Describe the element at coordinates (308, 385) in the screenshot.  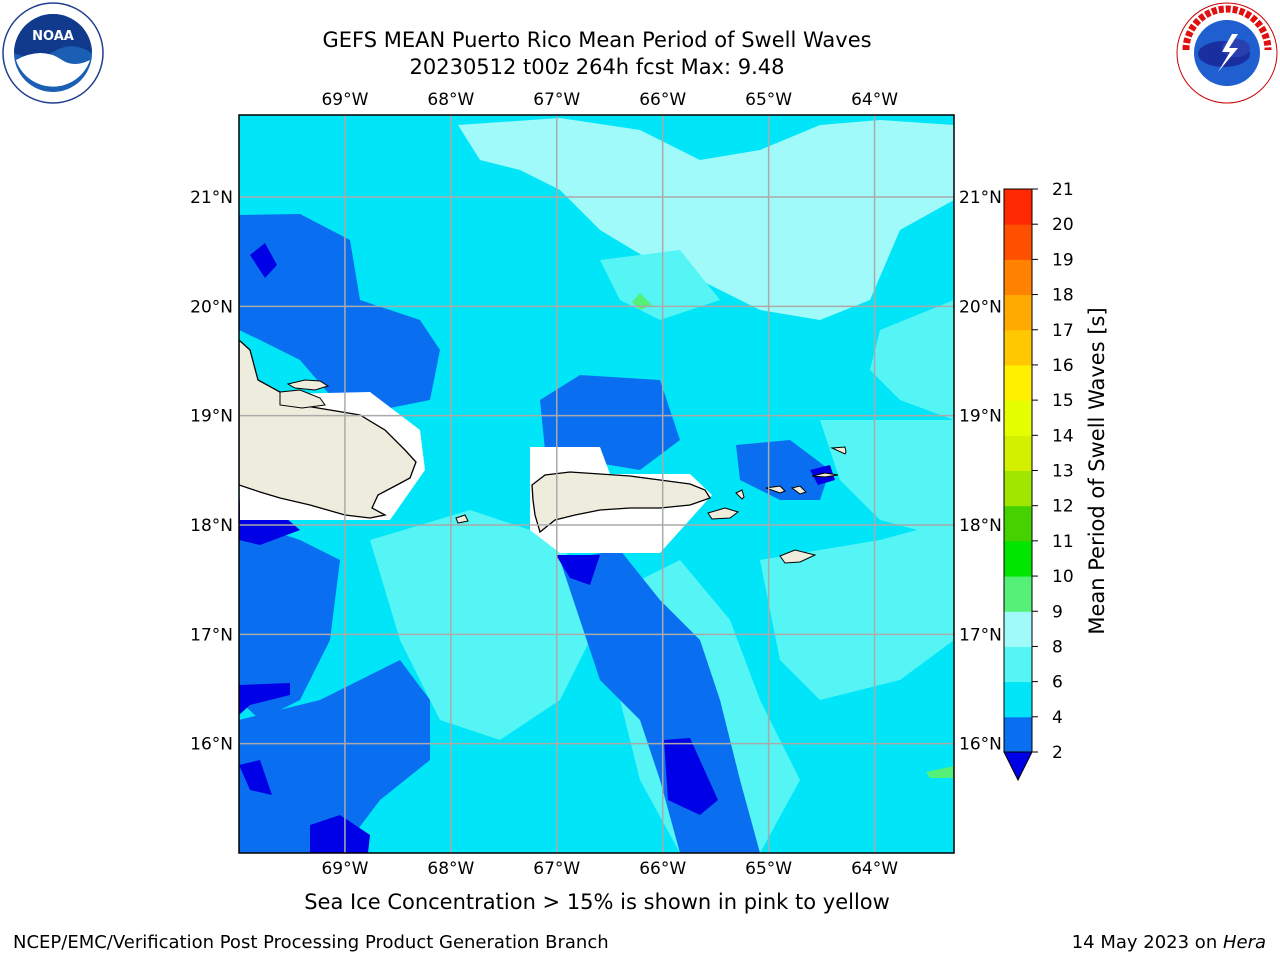
I see `north-islet` at that location.